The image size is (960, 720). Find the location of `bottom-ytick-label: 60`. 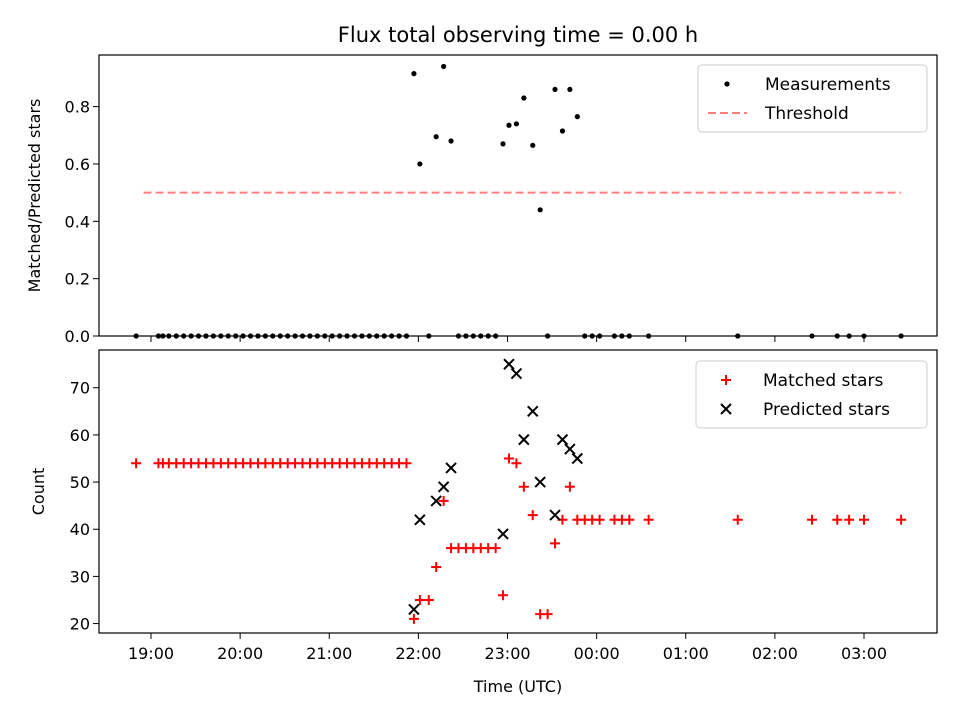

bottom-ytick-label: 60 is located at coordinates (80, 435).